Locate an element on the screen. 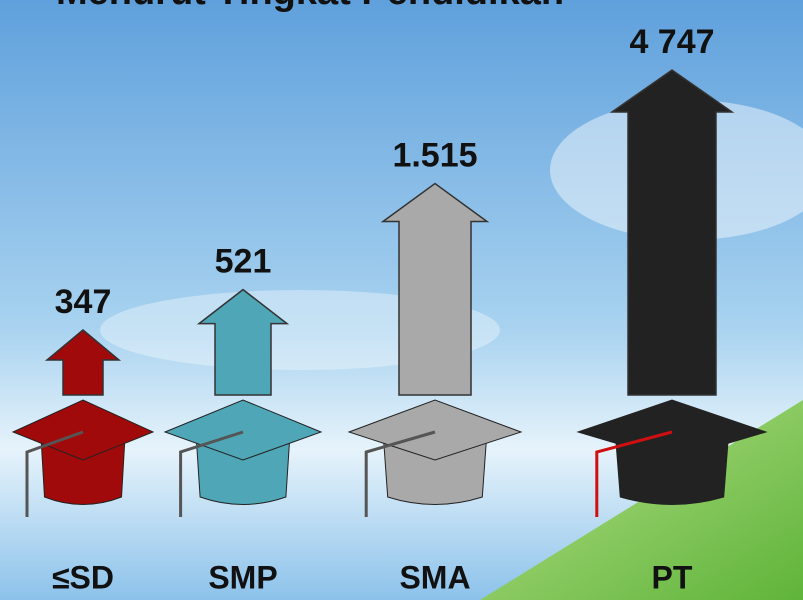 The image size is (803, 605). value-label: 1.515 is located at coordinates (434, 155).